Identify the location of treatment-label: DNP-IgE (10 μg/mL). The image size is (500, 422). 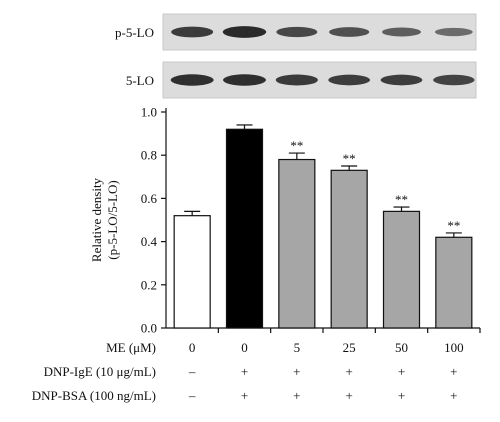
(100, 371).